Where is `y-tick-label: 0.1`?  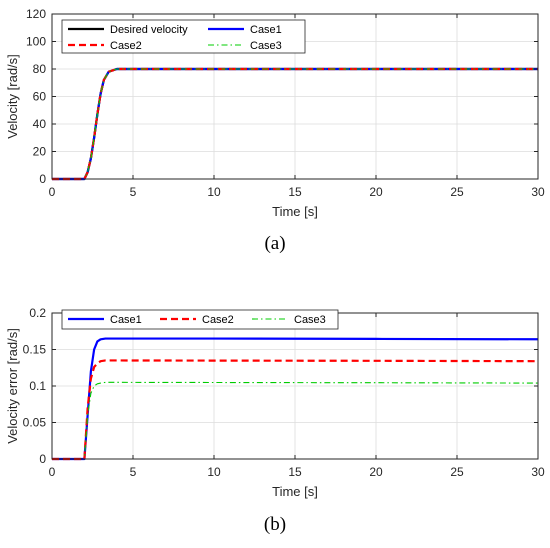
y-tick-label: 0.1 is located at coordinates (37, 386).